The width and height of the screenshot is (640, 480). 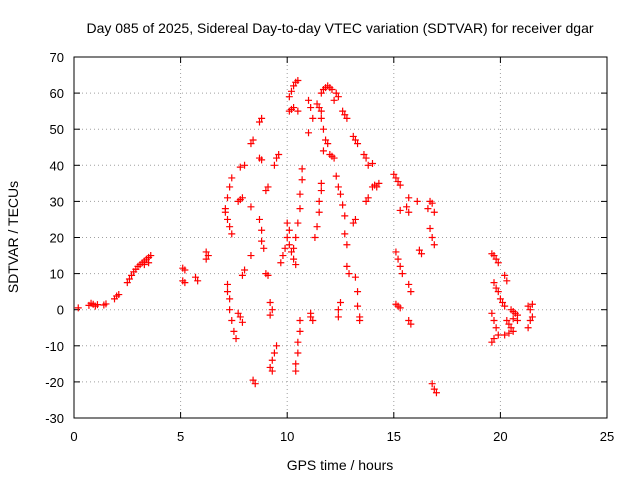 I want to click on x-axis-label: GPS time / hours, so click(x=340, y=465).